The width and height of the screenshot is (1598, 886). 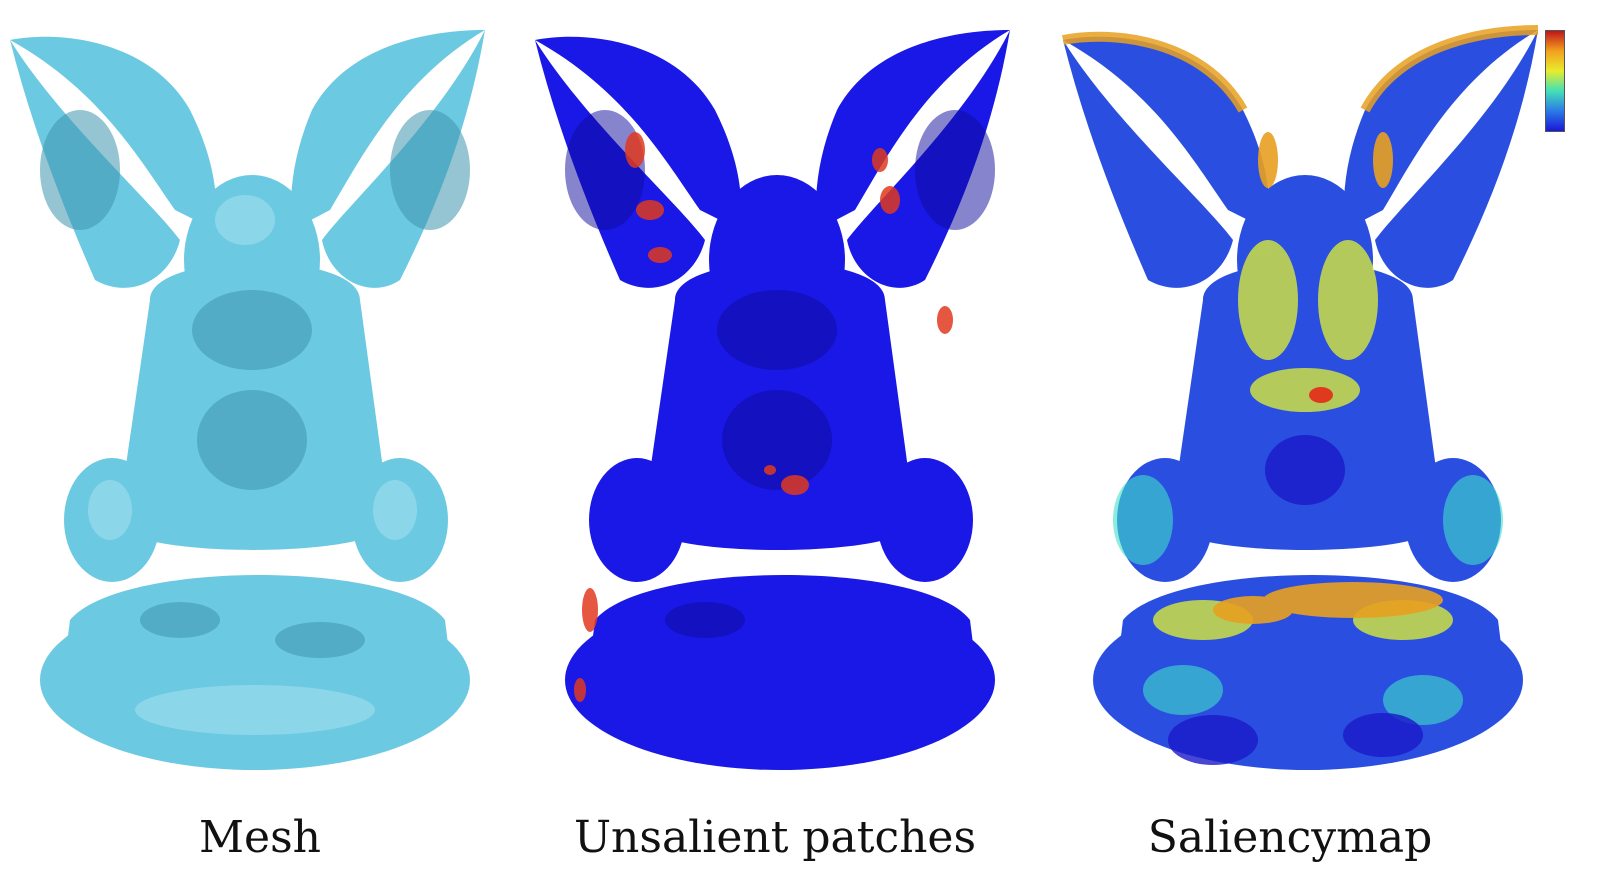 I want to click on caption-unsalient-patches: Unsalient patches, so click(x=775, y=837).